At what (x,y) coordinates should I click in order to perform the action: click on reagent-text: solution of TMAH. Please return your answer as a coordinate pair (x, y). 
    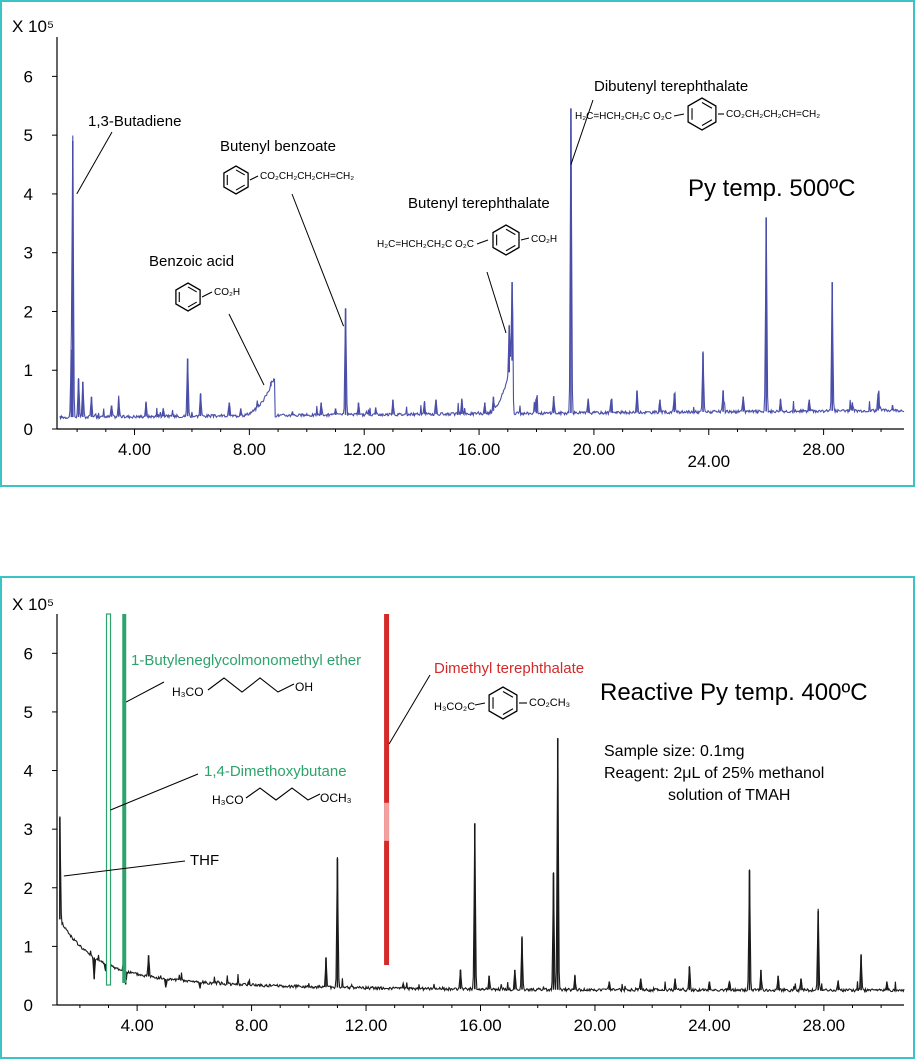
    Looking at the image, I should click on (729, 795).